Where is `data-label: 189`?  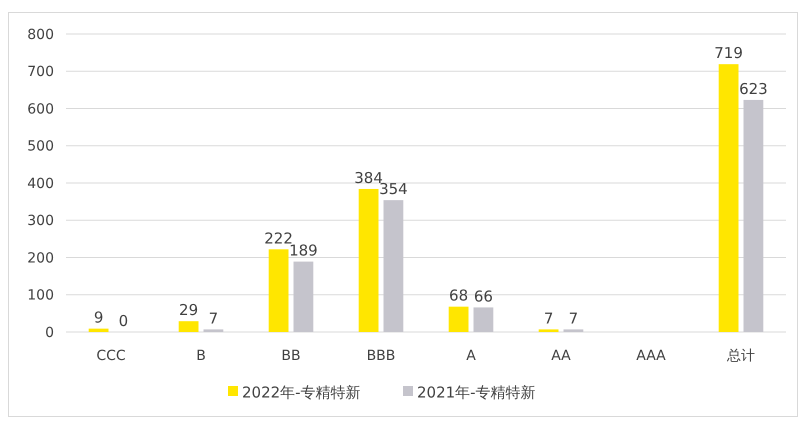 data-label: 189 is located at coordinates (303, 251).